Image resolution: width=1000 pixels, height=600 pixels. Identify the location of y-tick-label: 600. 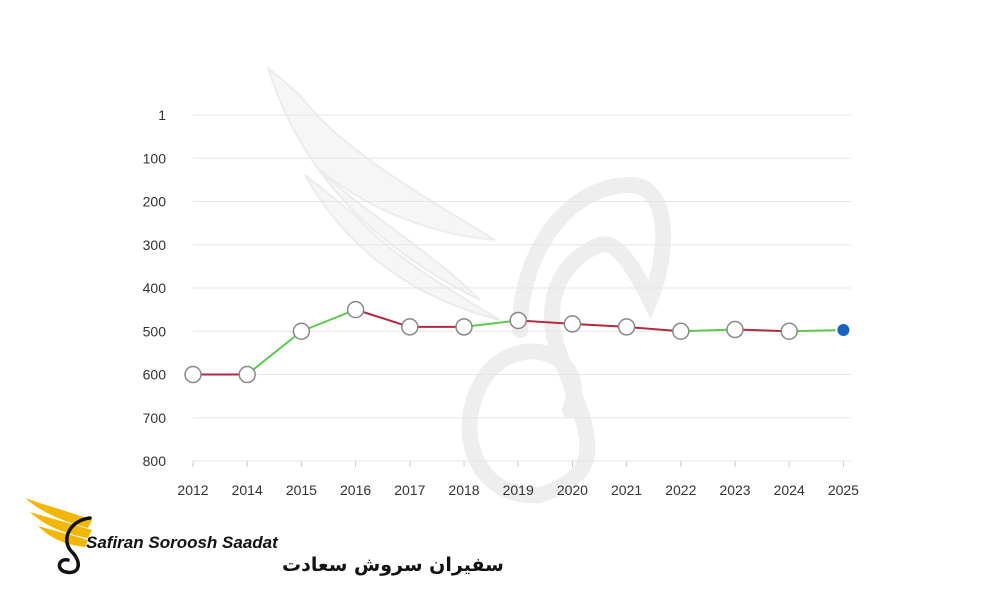
(155, 375).